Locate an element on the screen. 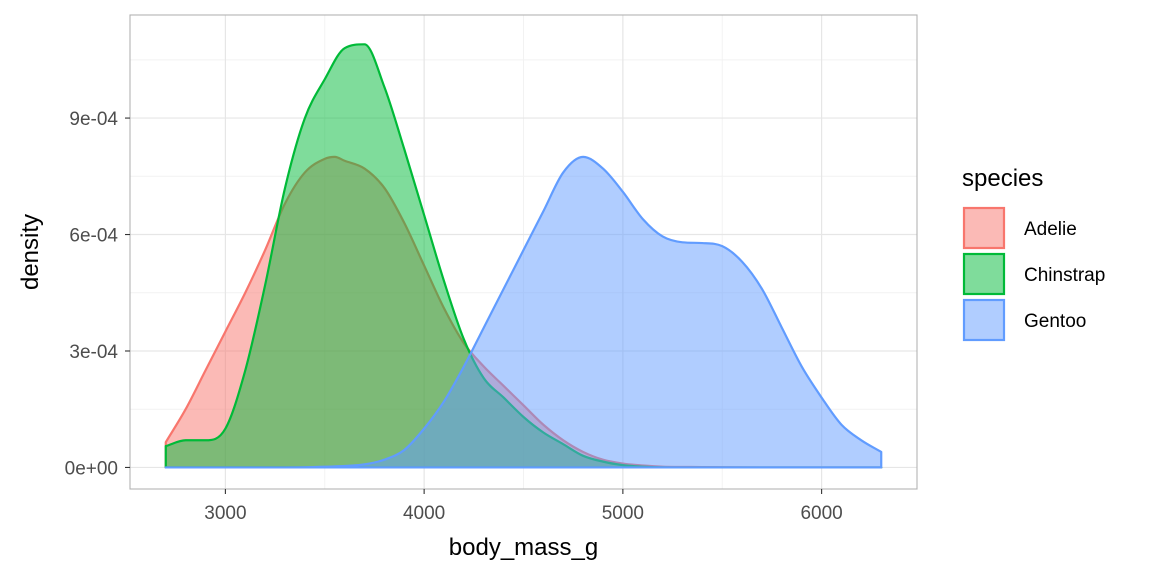  legend-title: species is located at coordinates (1002, 178).